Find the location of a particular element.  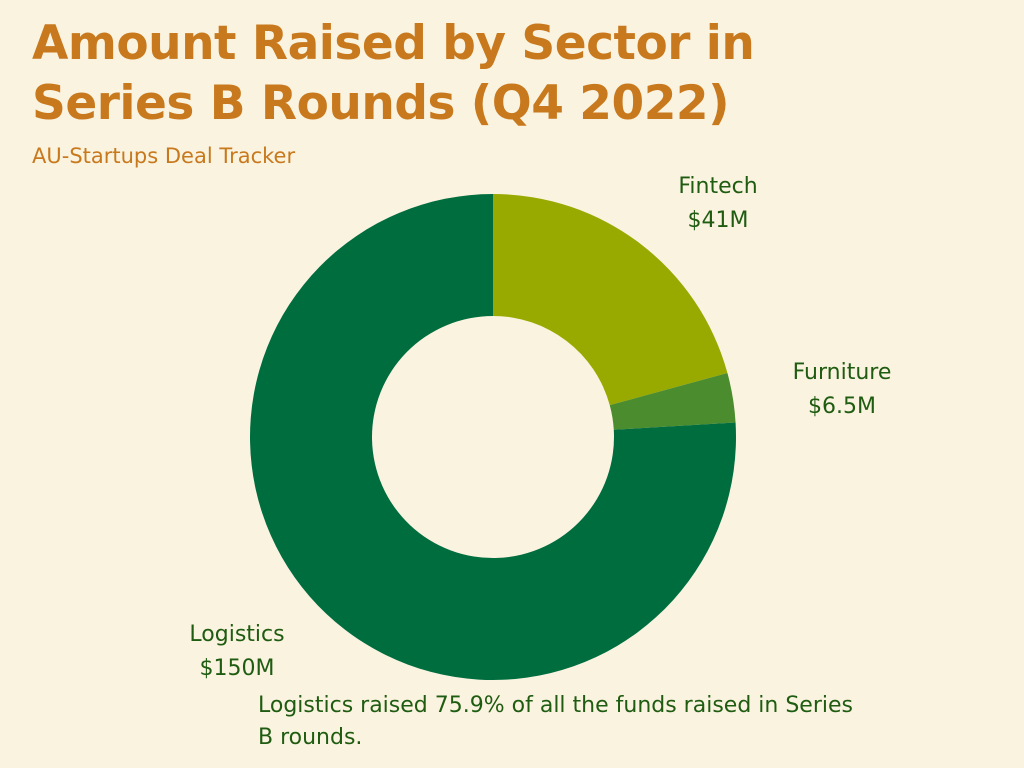

slice-value-furniture: $6.5M is located at coordinates (842, 406).